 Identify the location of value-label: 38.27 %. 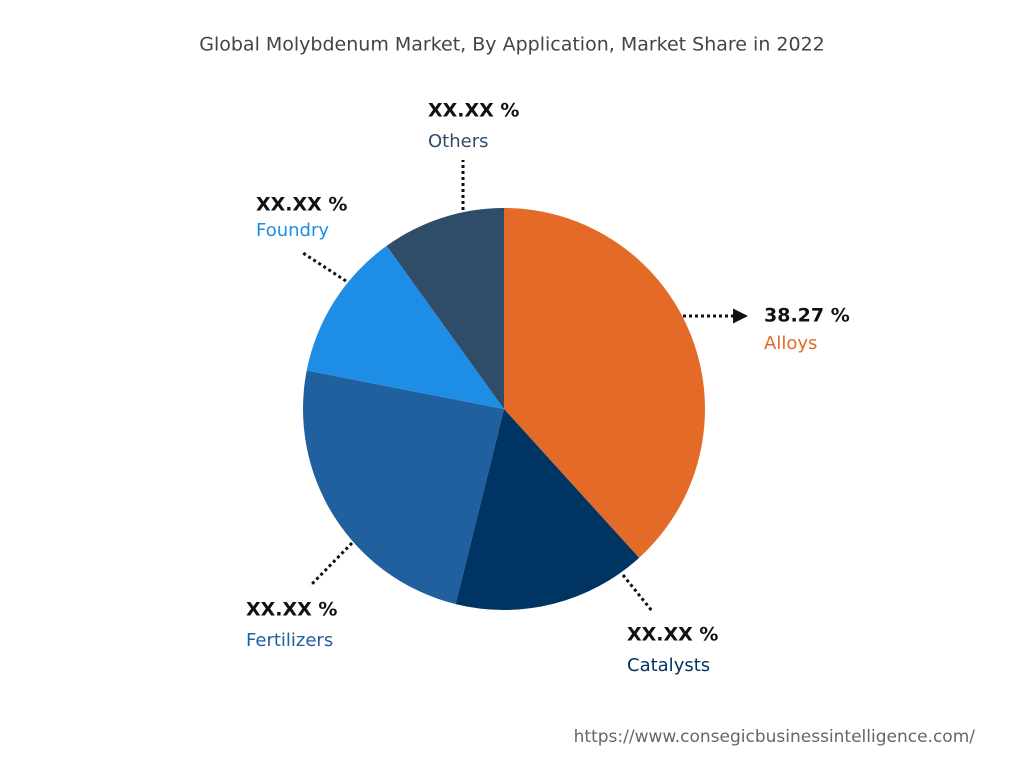
(807, 316).